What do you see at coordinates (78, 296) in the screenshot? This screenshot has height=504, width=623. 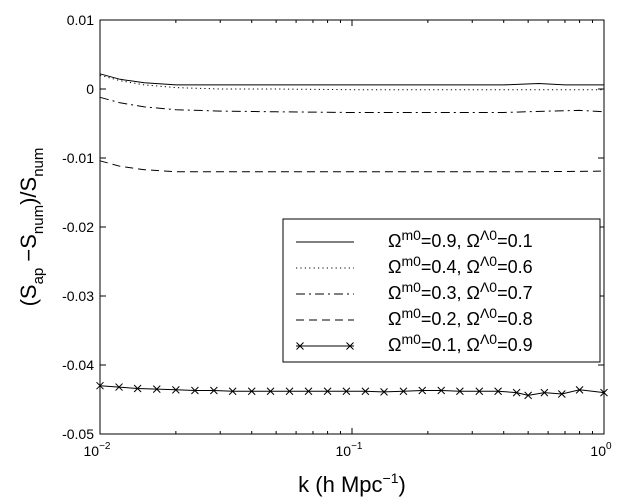 I see `y-tick-label: -0.03` at bounding box center [78, 296].